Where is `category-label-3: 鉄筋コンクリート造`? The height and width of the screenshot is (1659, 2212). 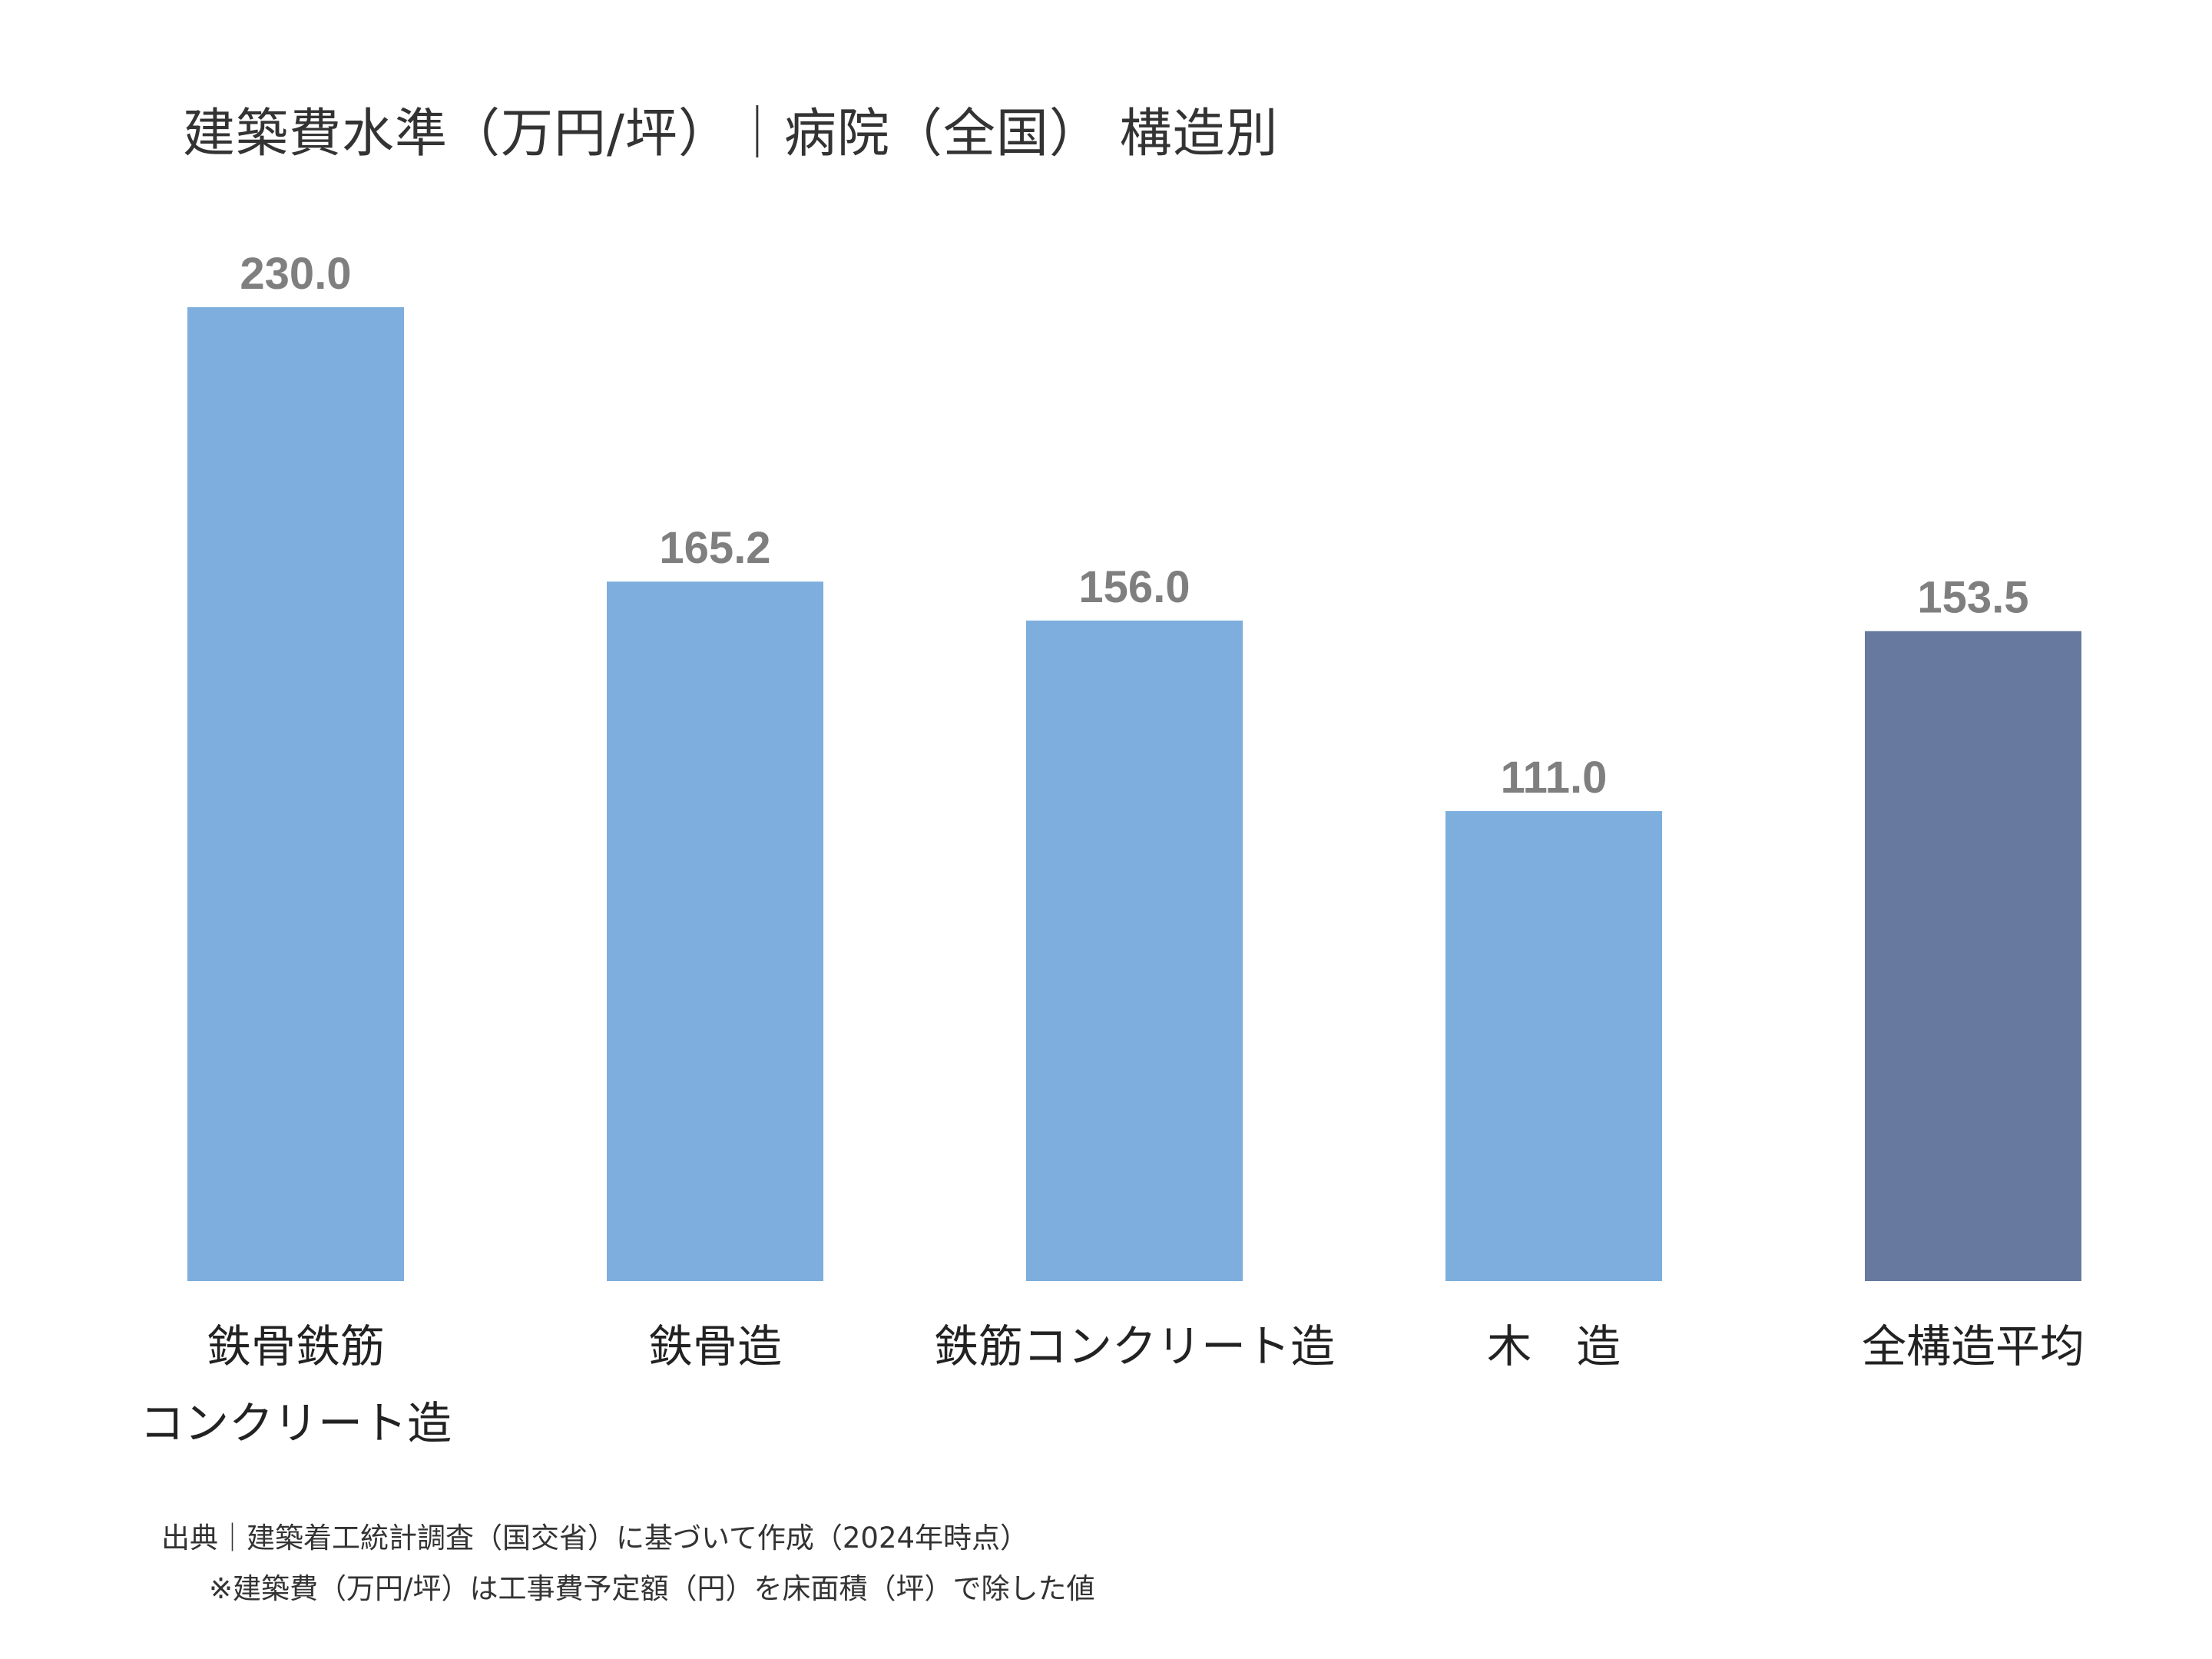
category-label-3: 鉄筋コンクリート造 is located at coordinates (1134, 1346).